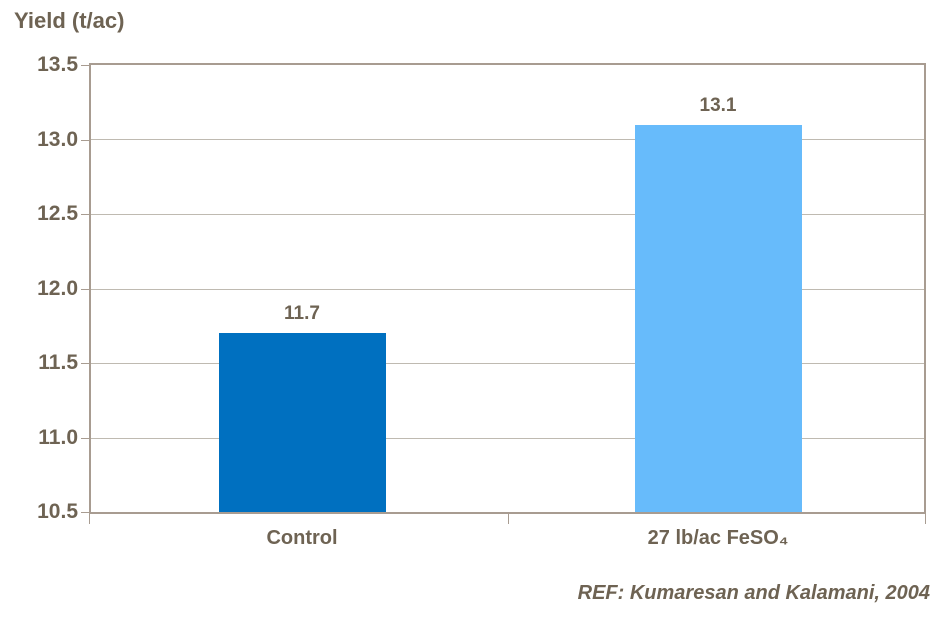  What do you see at coordinates (69, 20) in the screenshot?
I see `y-axis-title: Yield (t/ac)` at bounding box center [69, 20].